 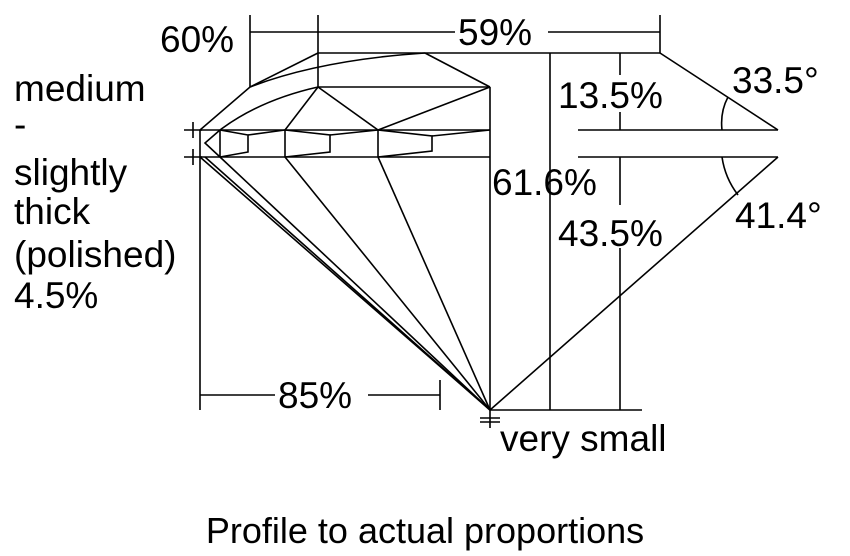 What do you see at coordinates (315, 395) in the screenshot?
I see `label: 85%` at bounding box center [315, 395].